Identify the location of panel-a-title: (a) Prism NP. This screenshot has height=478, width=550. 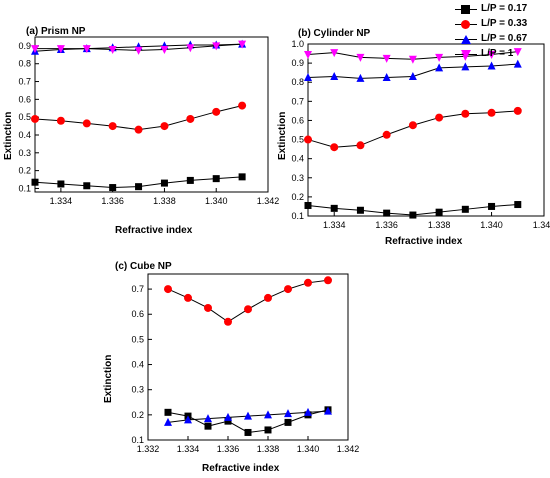
(56, 31).